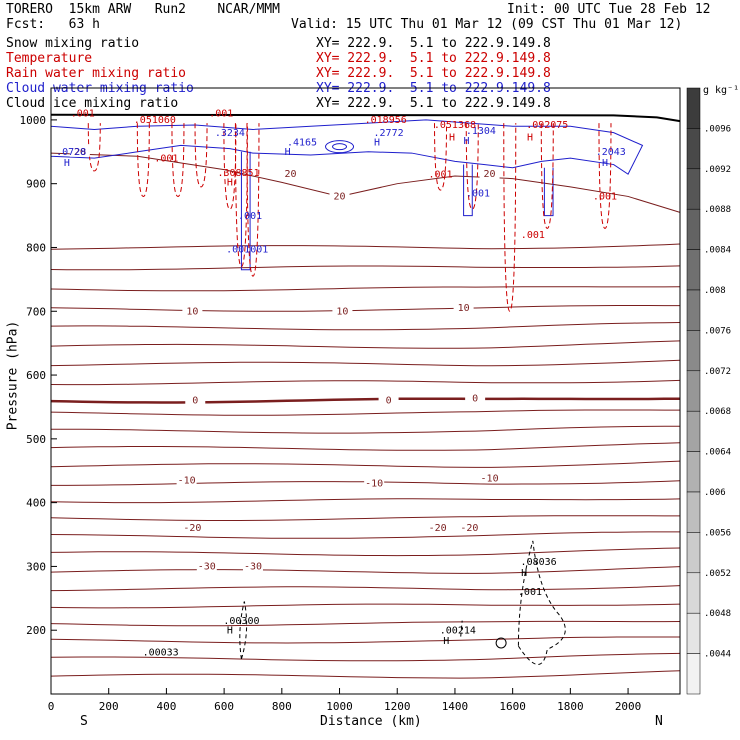  What do you see at coordinates (570, 706) in the screenshot?
I see `x-tick-label: 1800` at bounding box center [570, 706].